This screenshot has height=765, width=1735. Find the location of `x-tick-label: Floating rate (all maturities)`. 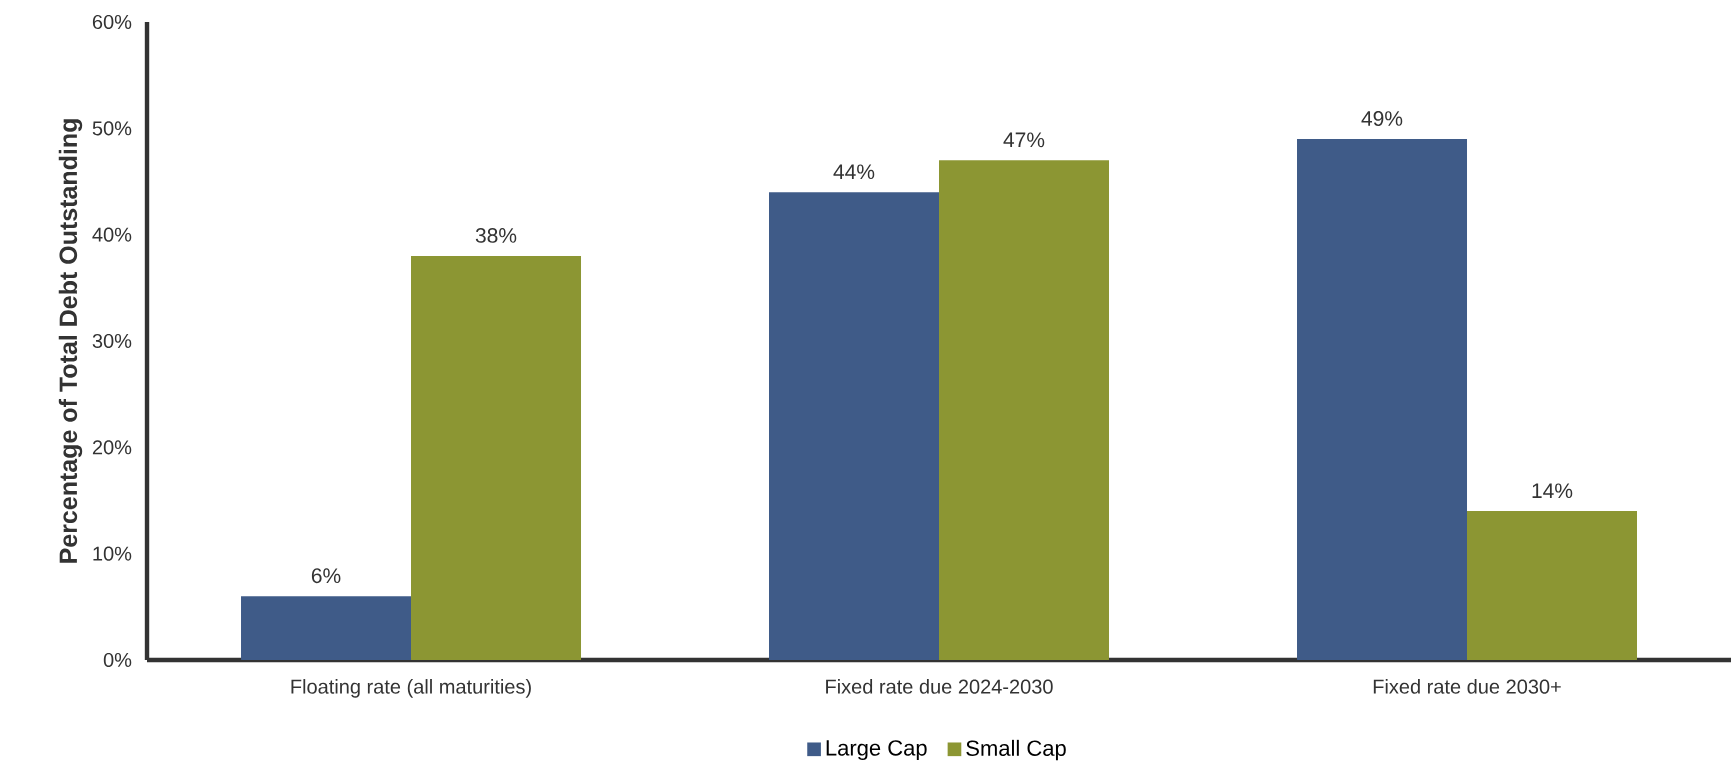

x-tick-label: Floating rate (all maturities) is located at coordinates (411, 688).